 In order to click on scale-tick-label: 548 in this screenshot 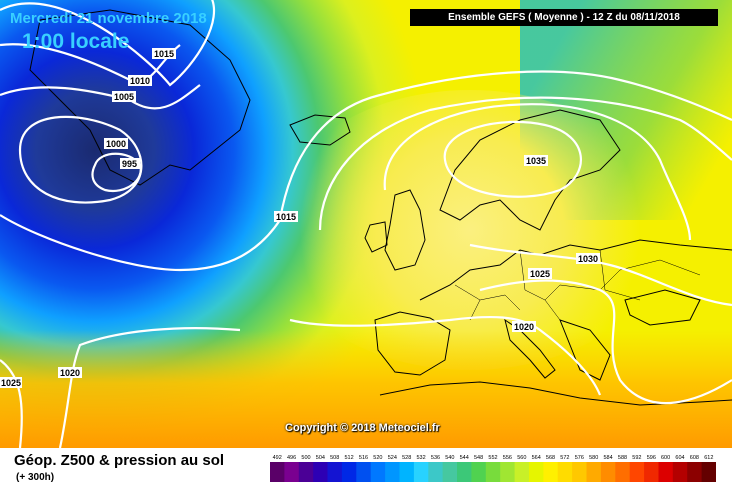, I will do `click(478, 458)`.